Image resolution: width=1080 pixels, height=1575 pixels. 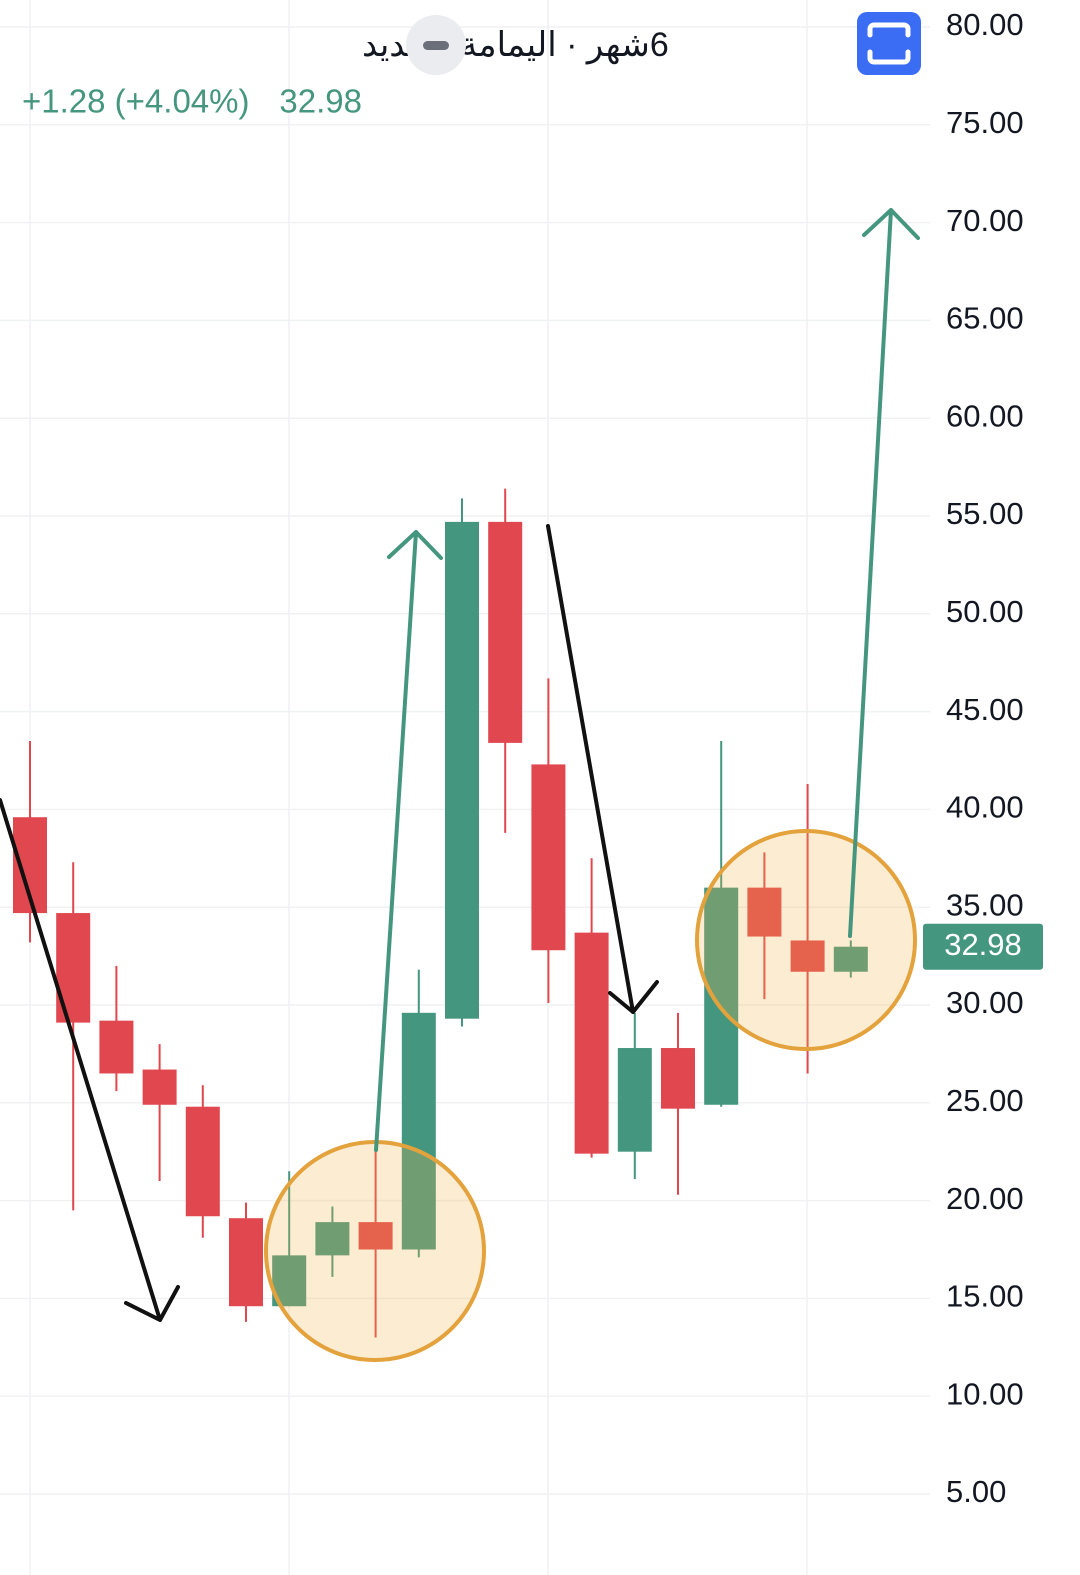 I want to click on last-price: 32.98, so click(x=320, y=101).